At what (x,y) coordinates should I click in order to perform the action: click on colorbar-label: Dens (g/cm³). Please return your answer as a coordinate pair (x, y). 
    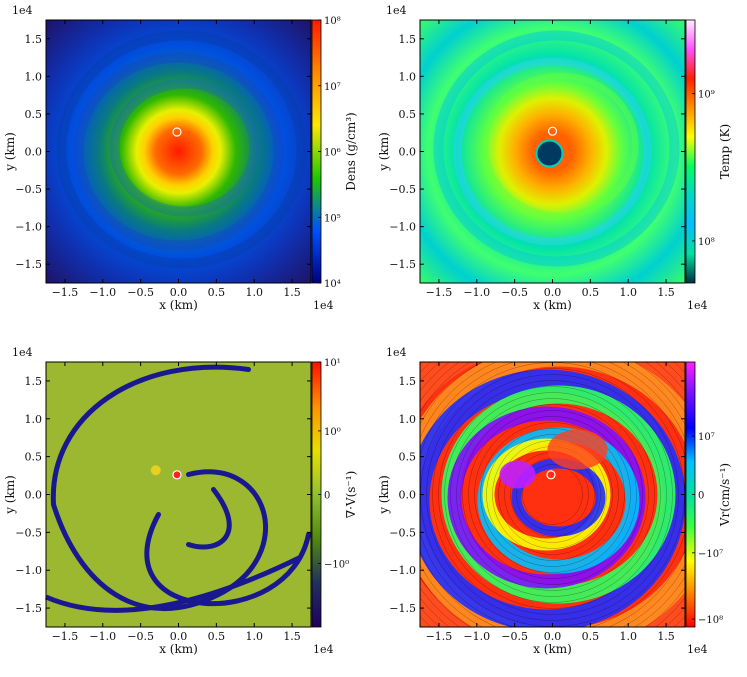
    Looking at the image, I should click on (351, 151).